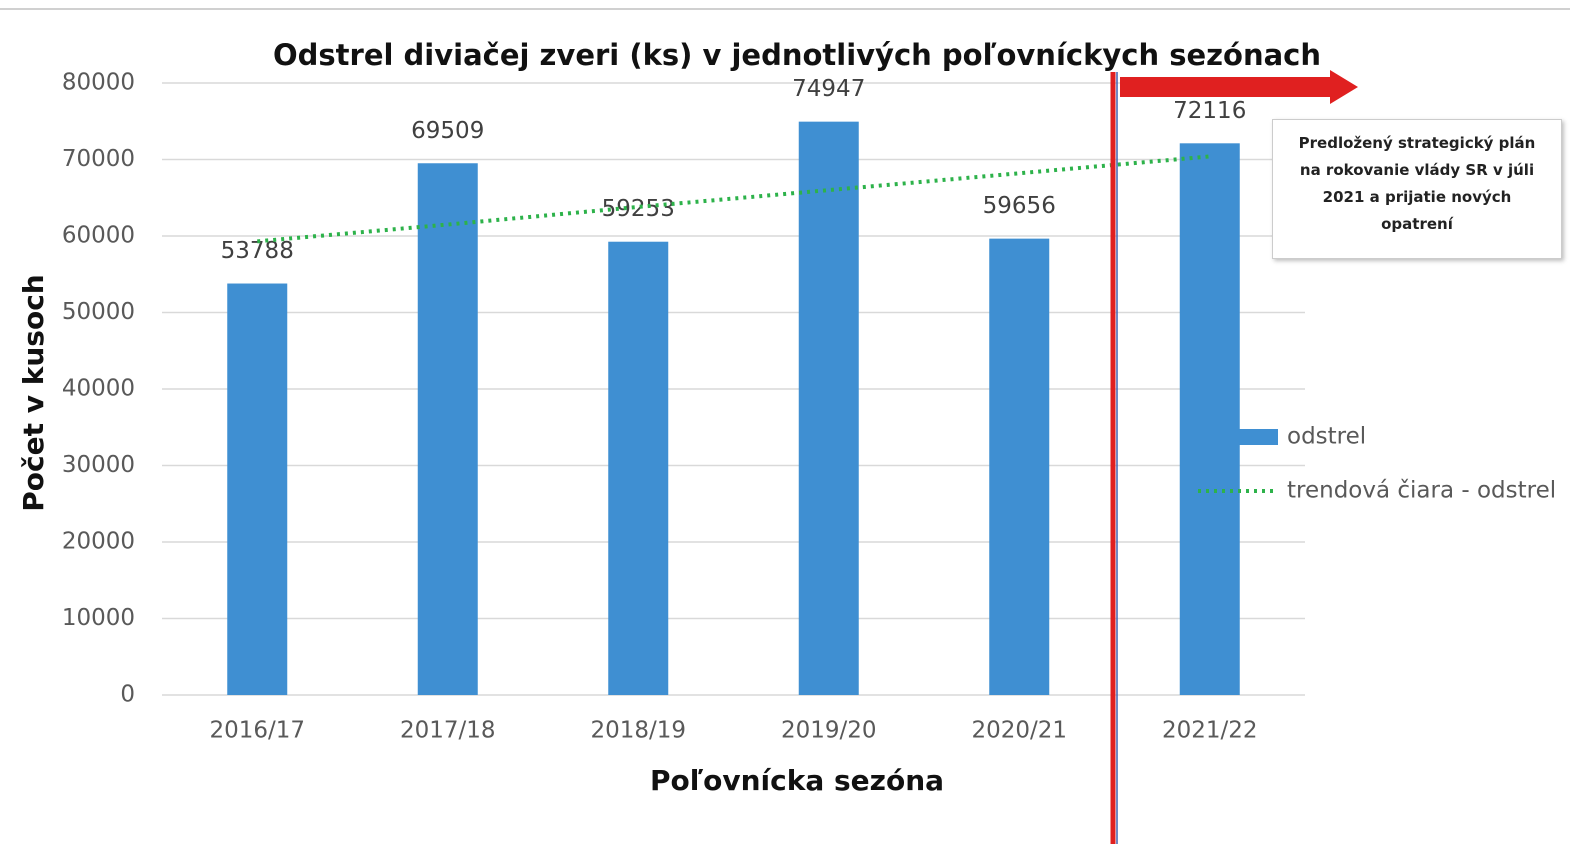  I want to click on y-tick-label: 80000, so click(98, 83).